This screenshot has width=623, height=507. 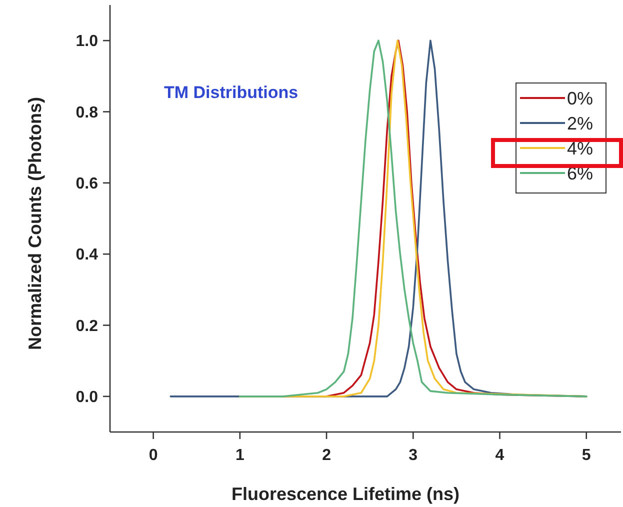 I want to click on y-tick-label: 1.0, so click(x=87, y=41).